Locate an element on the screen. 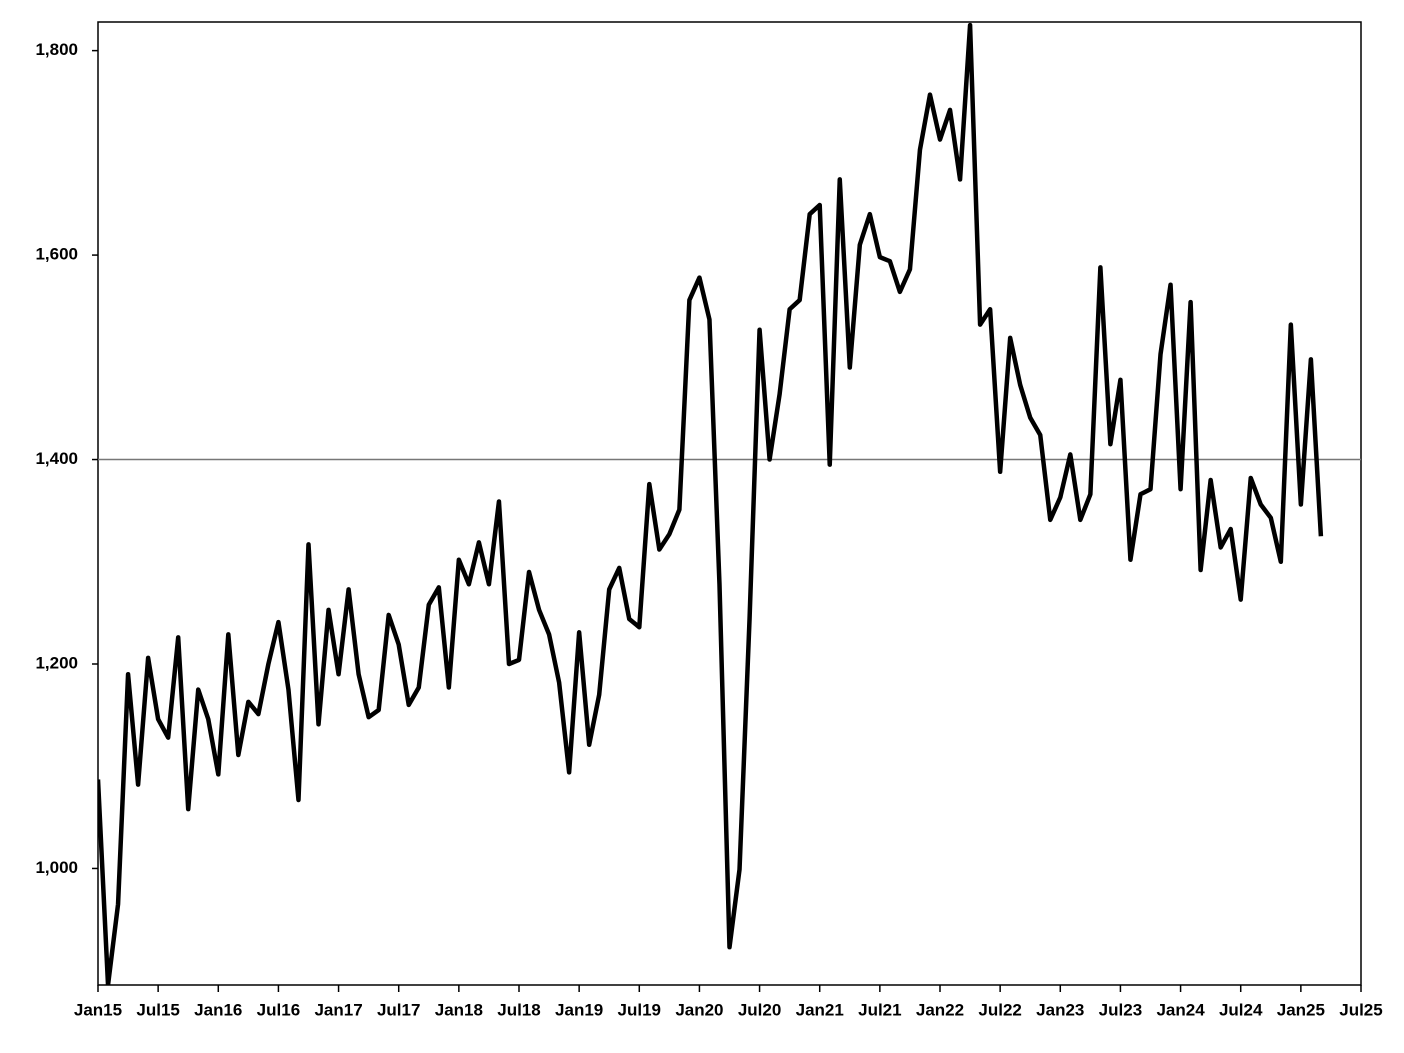 The height and width of the screenshot is (1053, 1404). x-tick-label: Jan22 is located at coordinates (940, 1009).